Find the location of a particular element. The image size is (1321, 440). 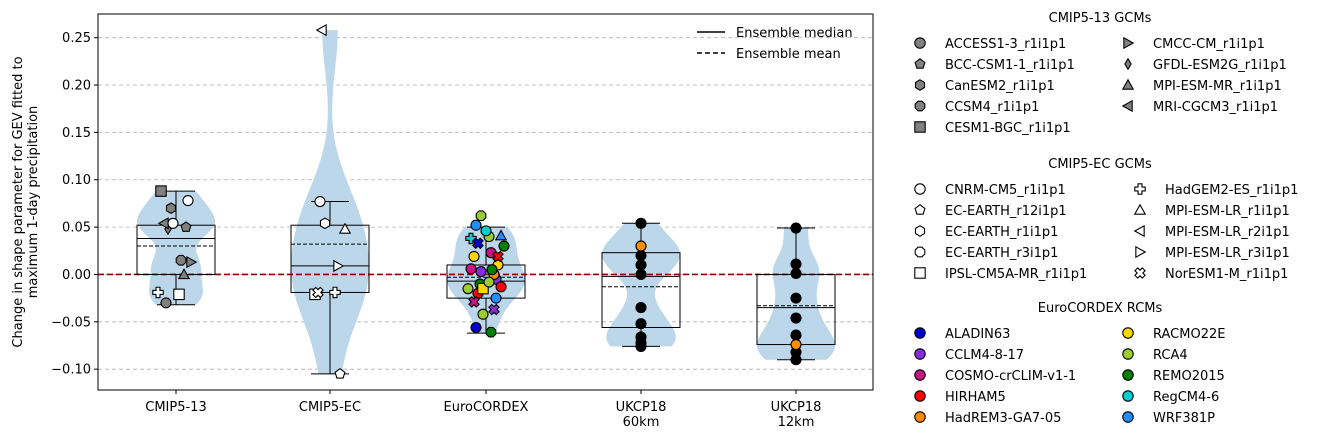

legend-item-label: NorESM1-M_r1i1p1 is located at coordinates (1226, 274).